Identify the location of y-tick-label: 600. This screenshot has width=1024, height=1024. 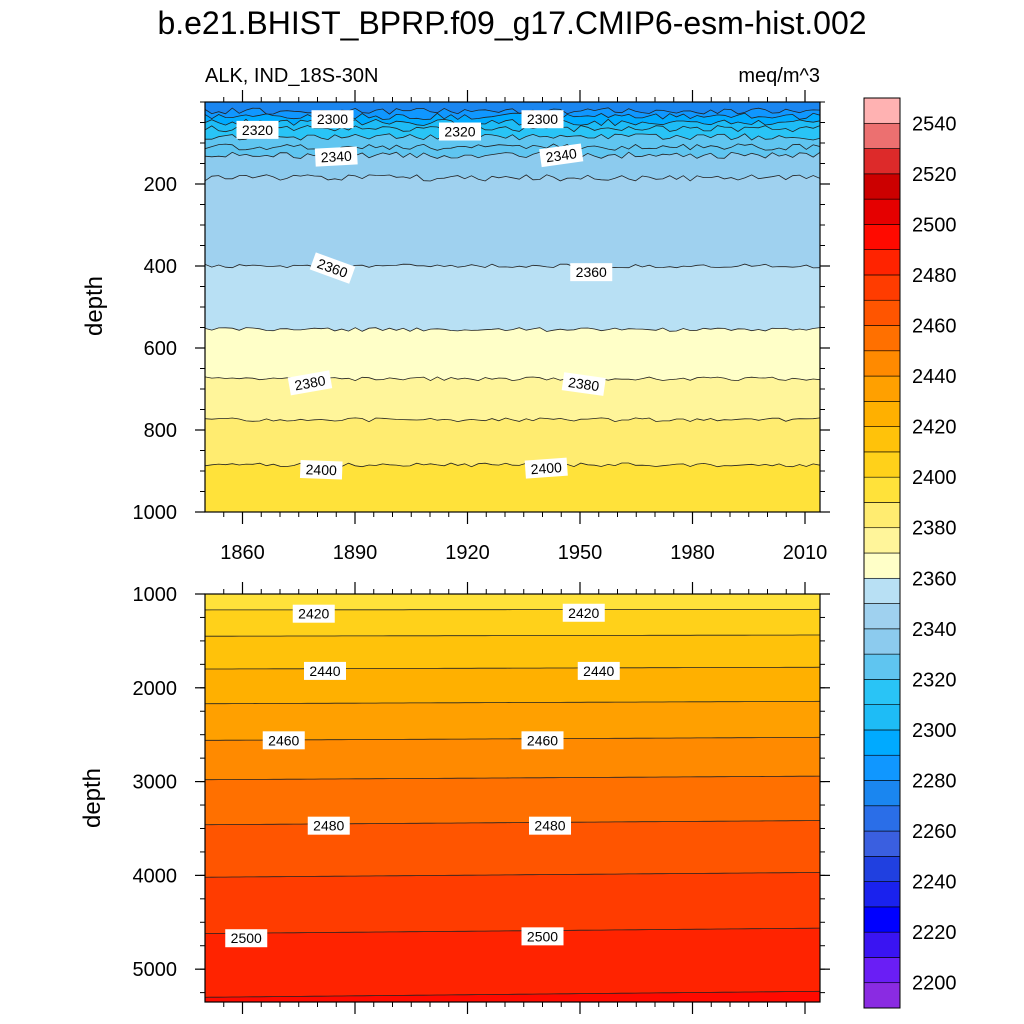
(160, 349).